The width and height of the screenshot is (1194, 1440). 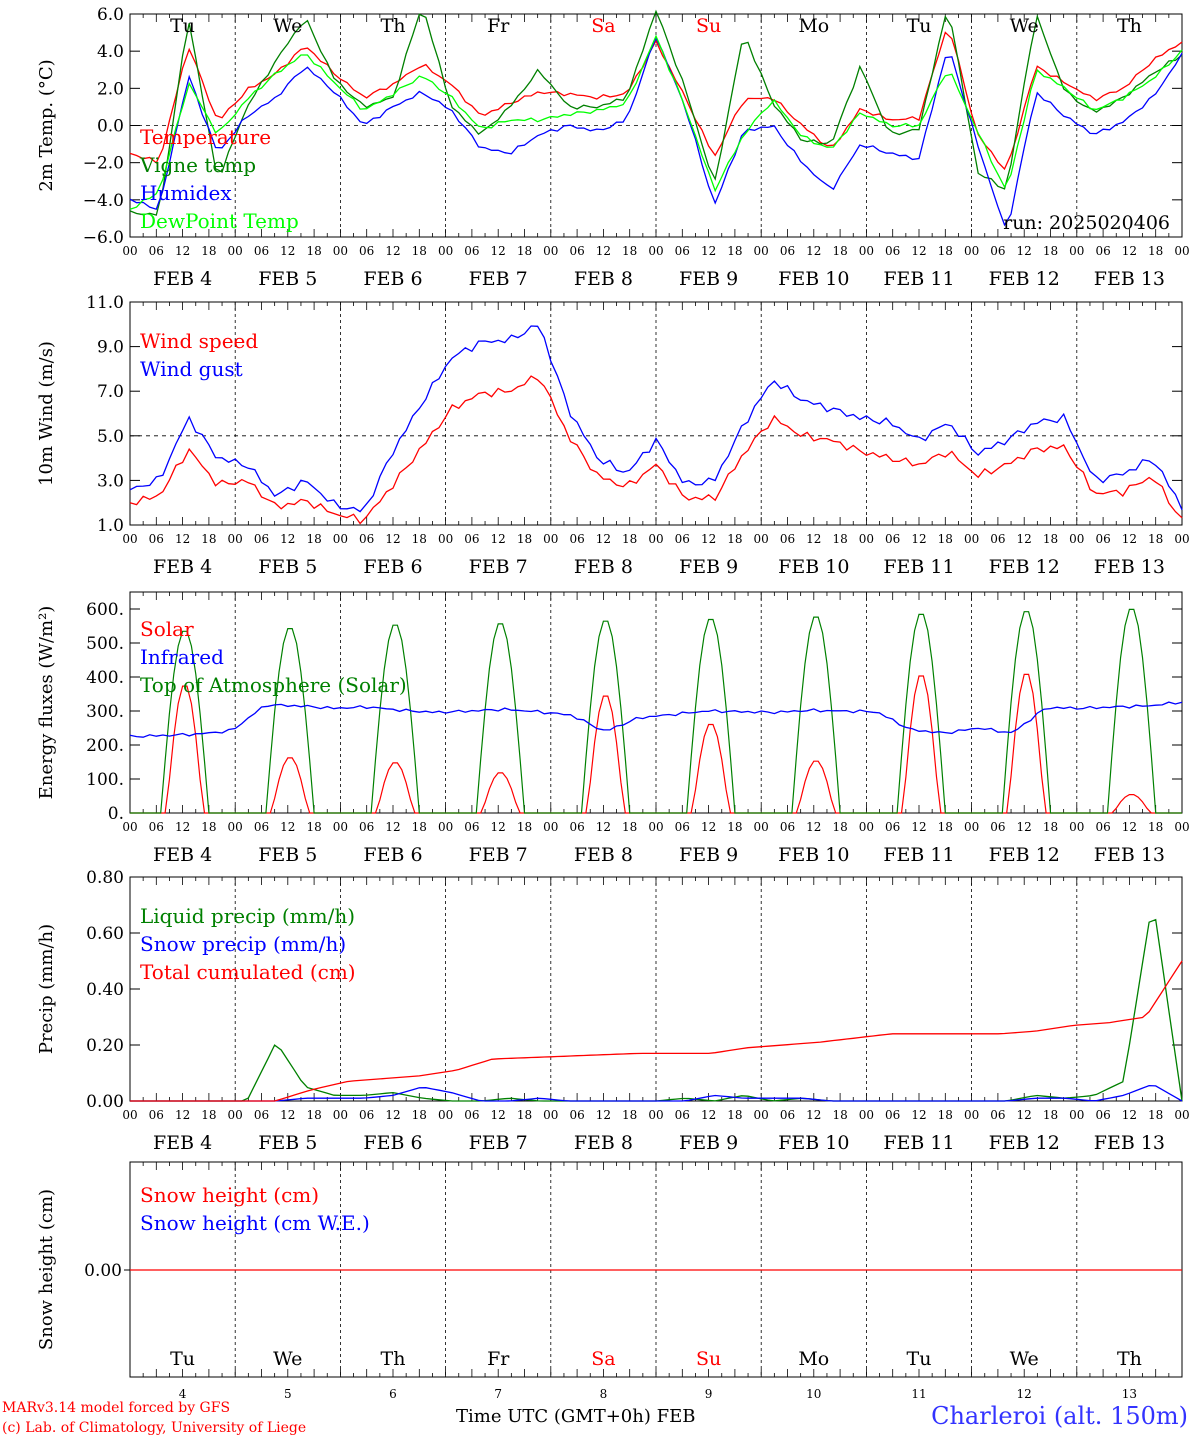 What do you see at coordinates (110, 89) in the screenshot?
I see `y-tick-label: 2.0` at bounding box center [110, 89].